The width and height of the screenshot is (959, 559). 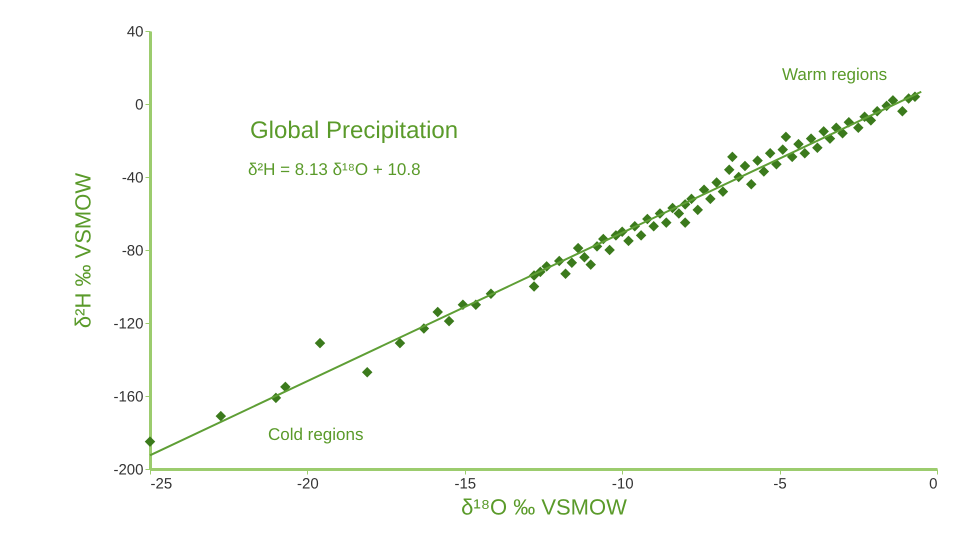 I want to click on y-tick-label: 40, so click(x=135, y=32).